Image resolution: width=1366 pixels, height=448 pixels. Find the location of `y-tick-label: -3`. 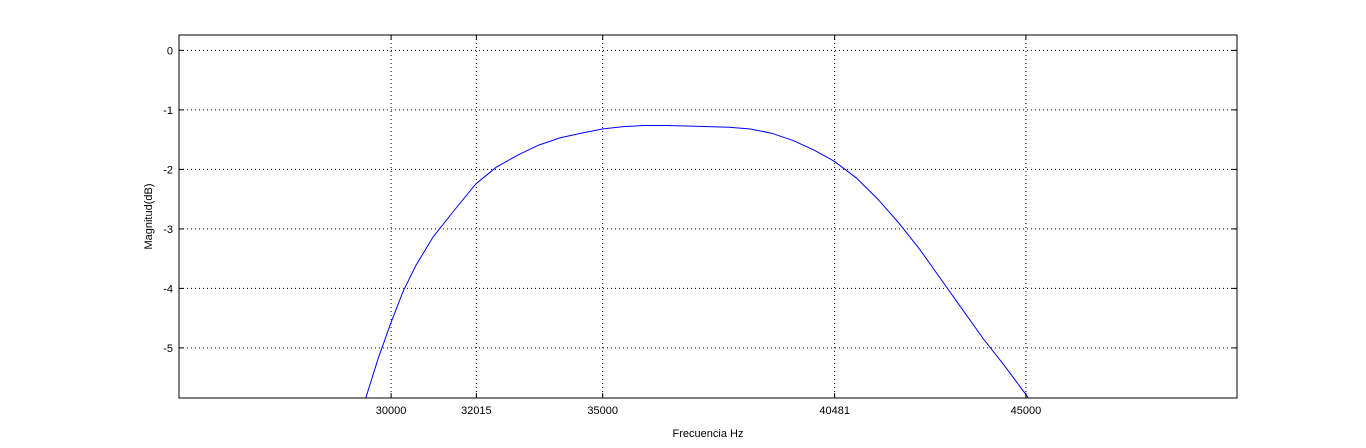

y-tick-label: -3 is located at coordinates (168, 230).